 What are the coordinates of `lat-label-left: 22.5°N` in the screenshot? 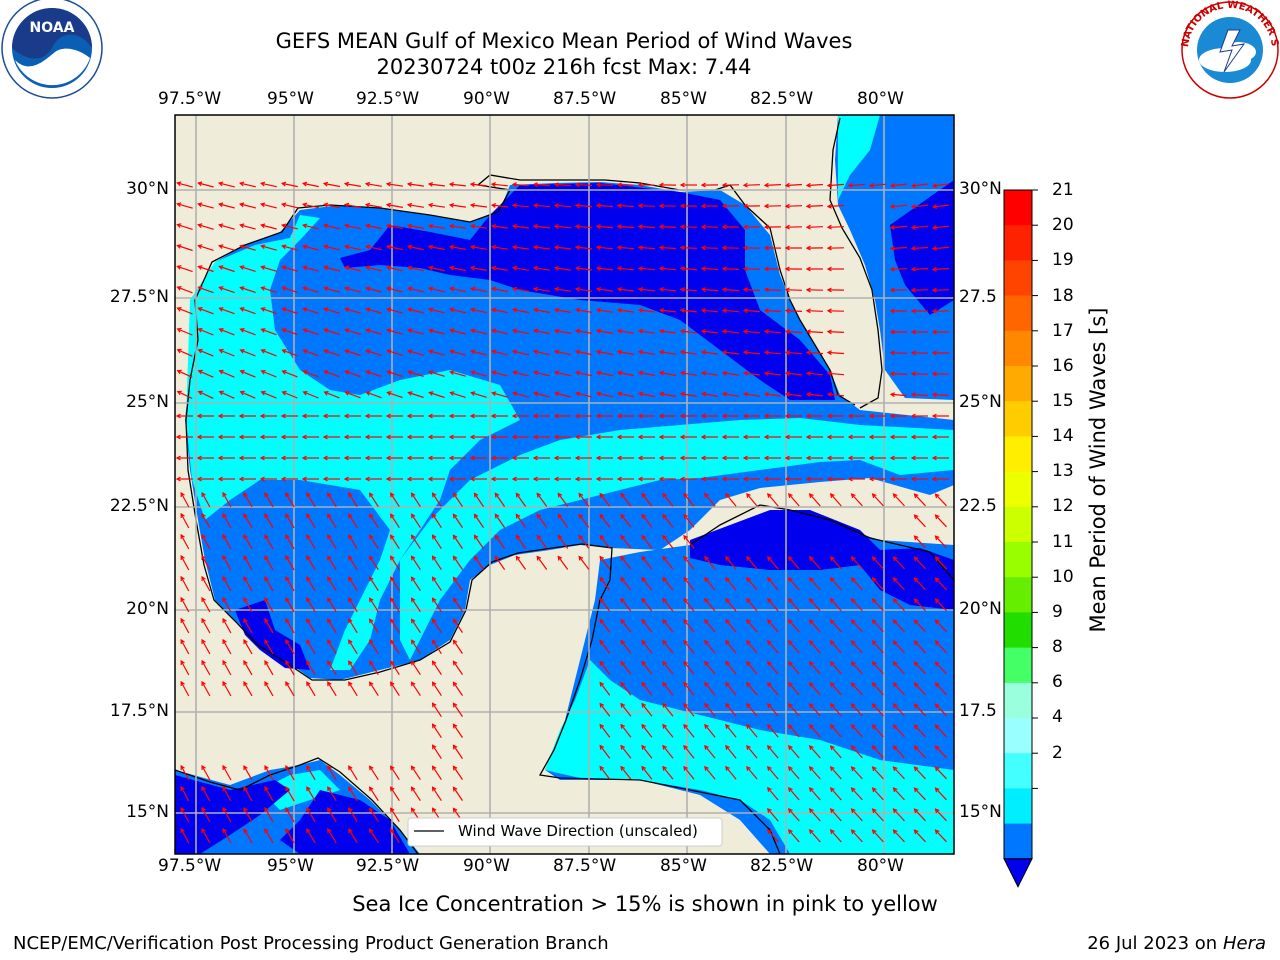 It's located at (139, 506).